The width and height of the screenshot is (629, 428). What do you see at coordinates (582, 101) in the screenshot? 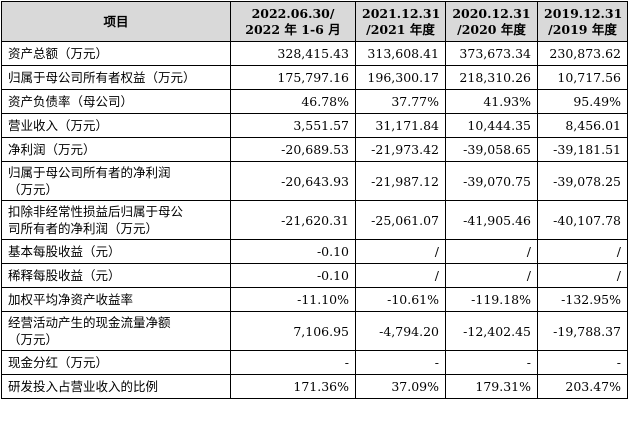
I see `cell-value: 95.49%` at bounding box center [582, 101].